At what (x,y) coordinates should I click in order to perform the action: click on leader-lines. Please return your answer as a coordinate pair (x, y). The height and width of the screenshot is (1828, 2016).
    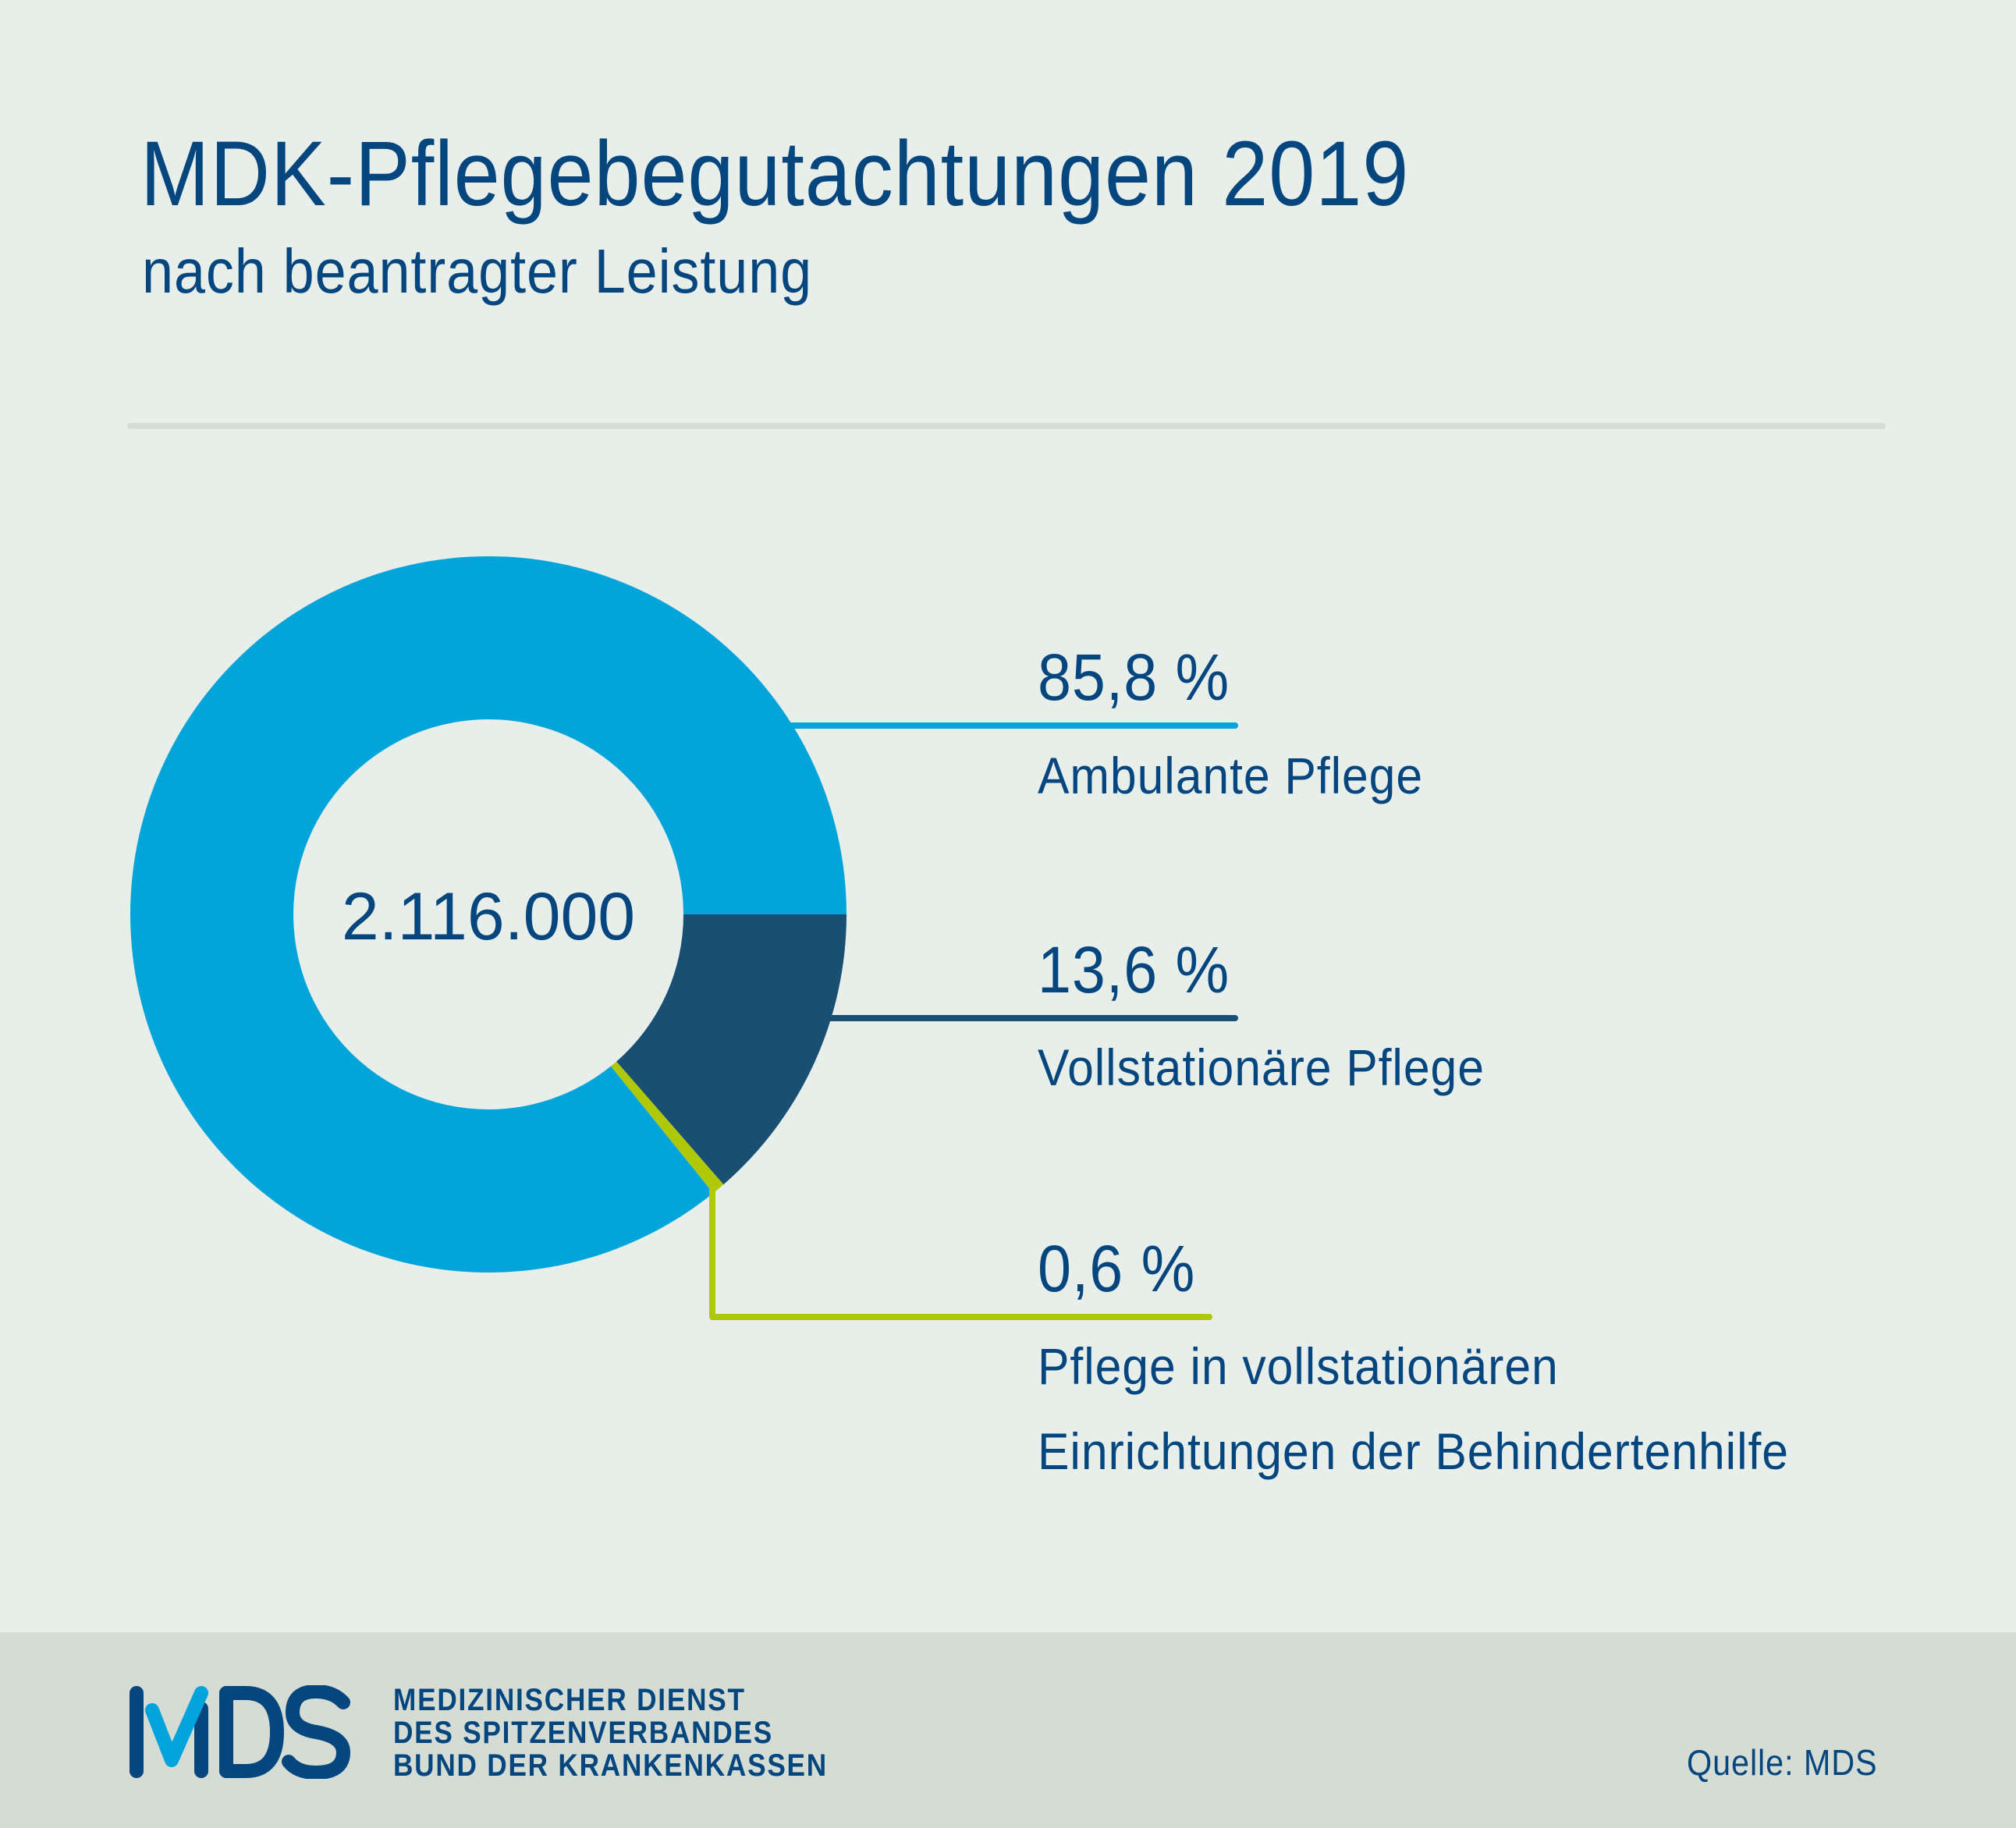
    Looking at the image, I should click on (973, 1021).